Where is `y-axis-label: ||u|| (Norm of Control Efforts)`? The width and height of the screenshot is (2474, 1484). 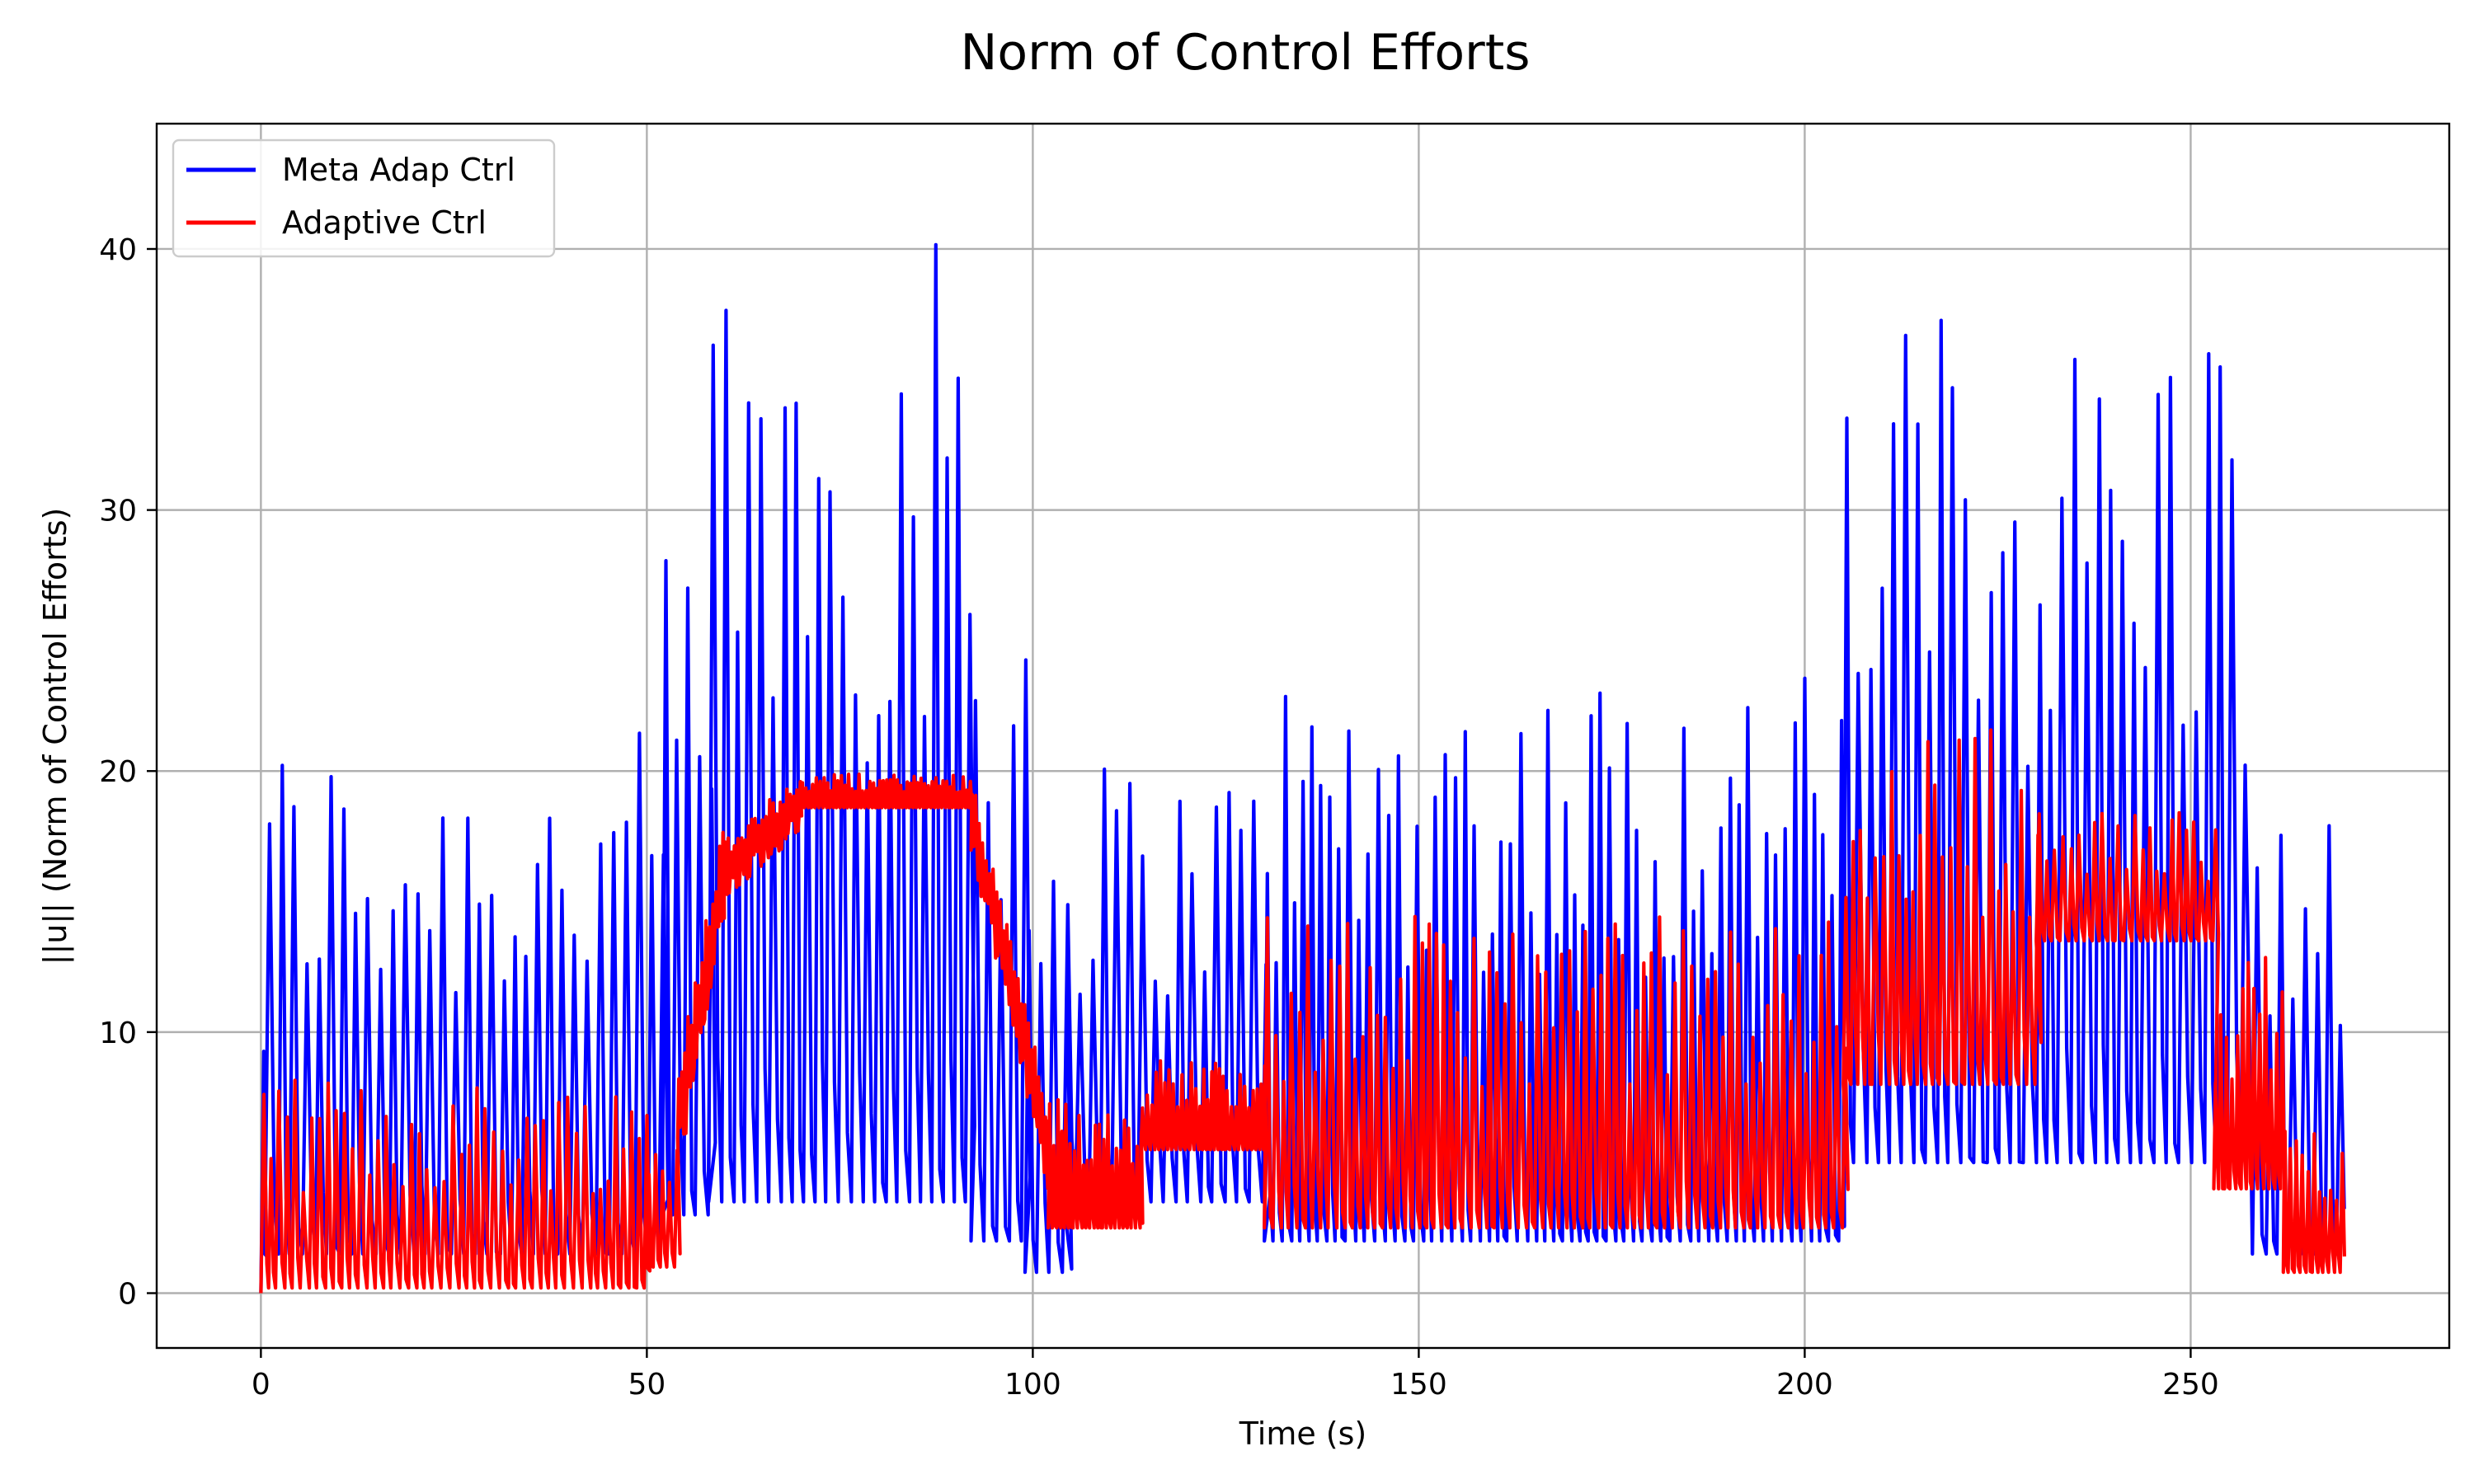 y-axis-label: ||u|| (Norm of Control Efforts) is located at coordinates (55, 736).